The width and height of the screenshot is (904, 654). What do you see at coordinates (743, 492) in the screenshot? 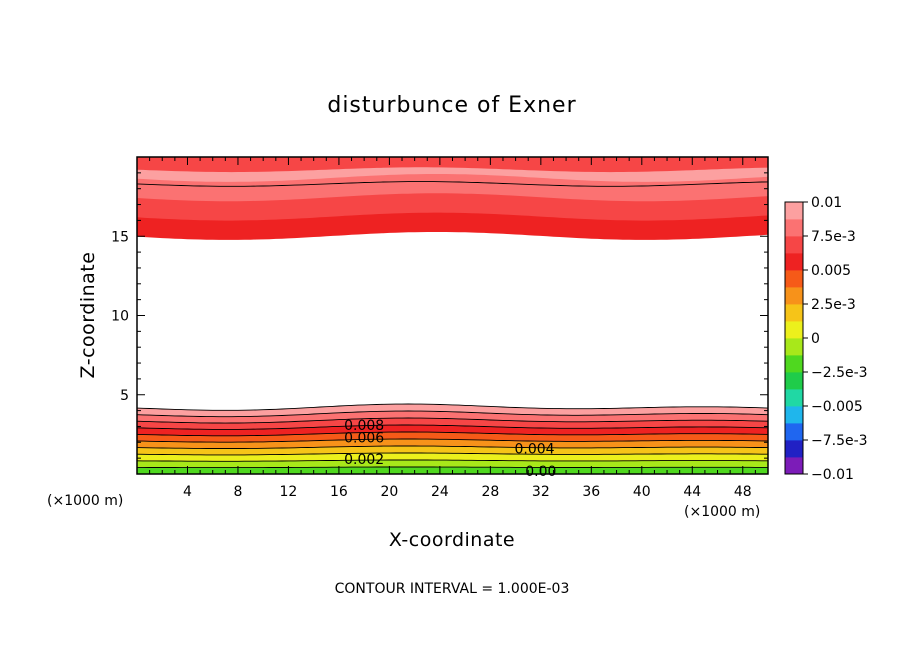
I see `x-tick-label: 48` at bounding box center [743, 492].